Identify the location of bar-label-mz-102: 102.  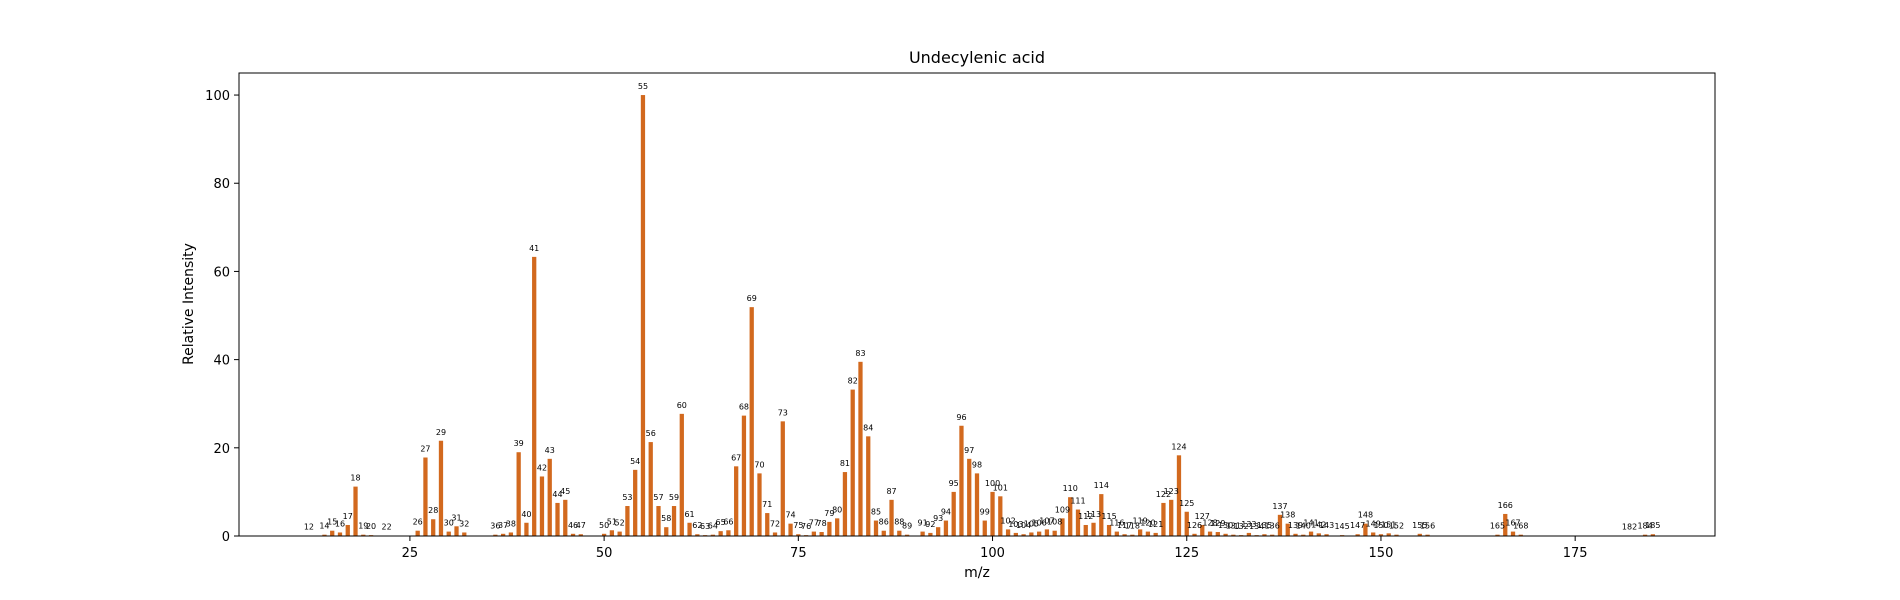
(1007, 520).